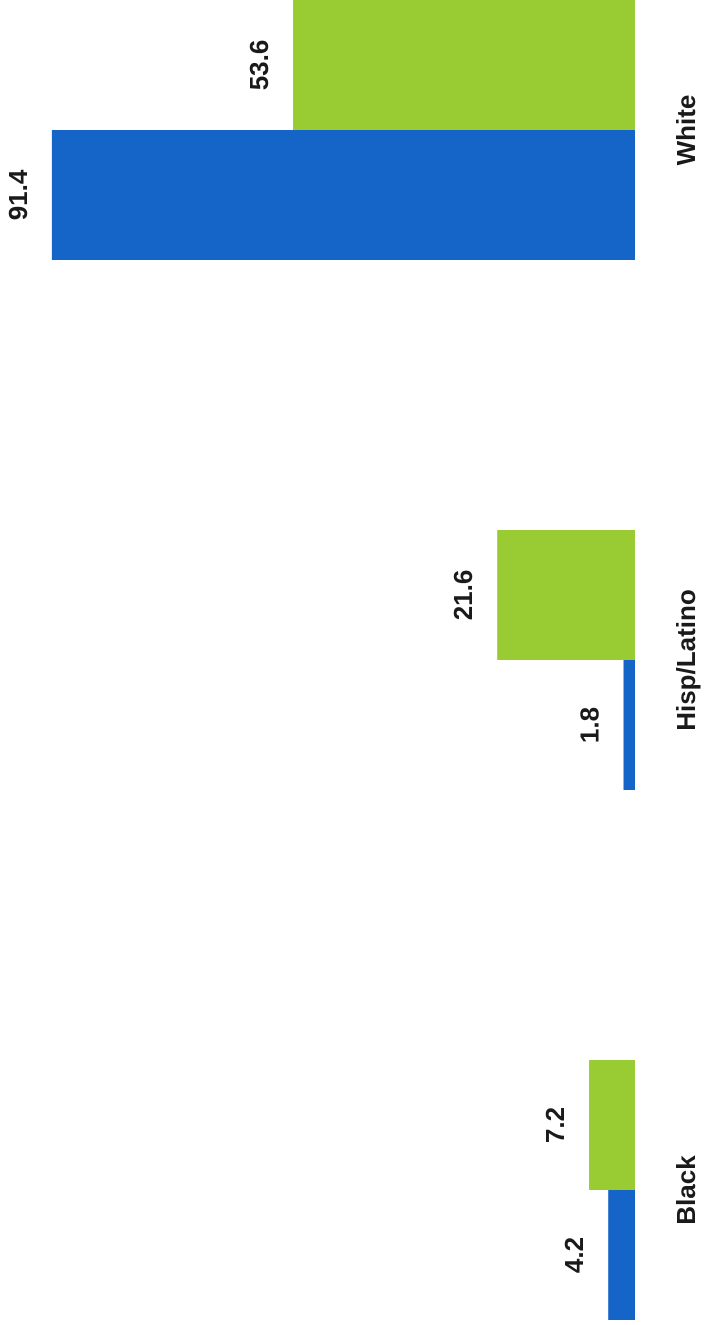 Image resolution: width=704 pixels, height=1325 pixels. I want to click on category-label-white: White, so click(686, 130).